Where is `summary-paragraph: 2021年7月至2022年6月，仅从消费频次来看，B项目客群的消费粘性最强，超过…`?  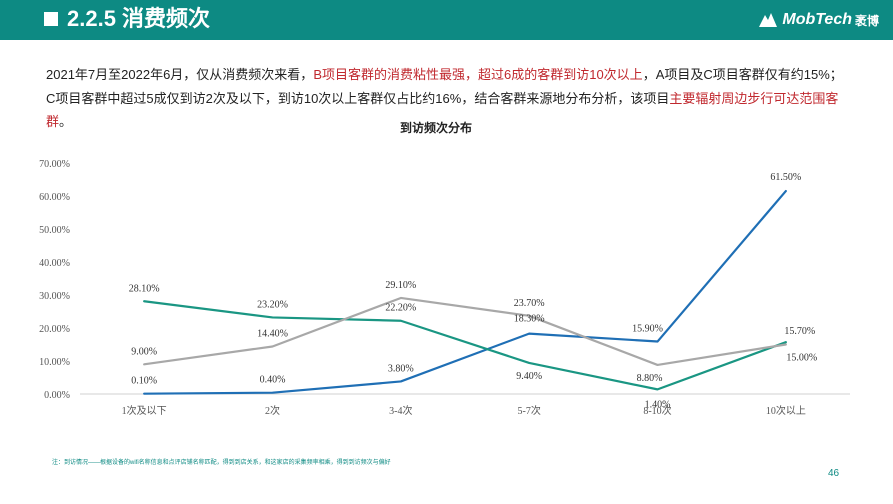 summary-paragraph: 2021年7月至2022年6月，仅从消费频次来看，B项目客群的消费粘性最强，超过… is located at coordinates (448, 98).